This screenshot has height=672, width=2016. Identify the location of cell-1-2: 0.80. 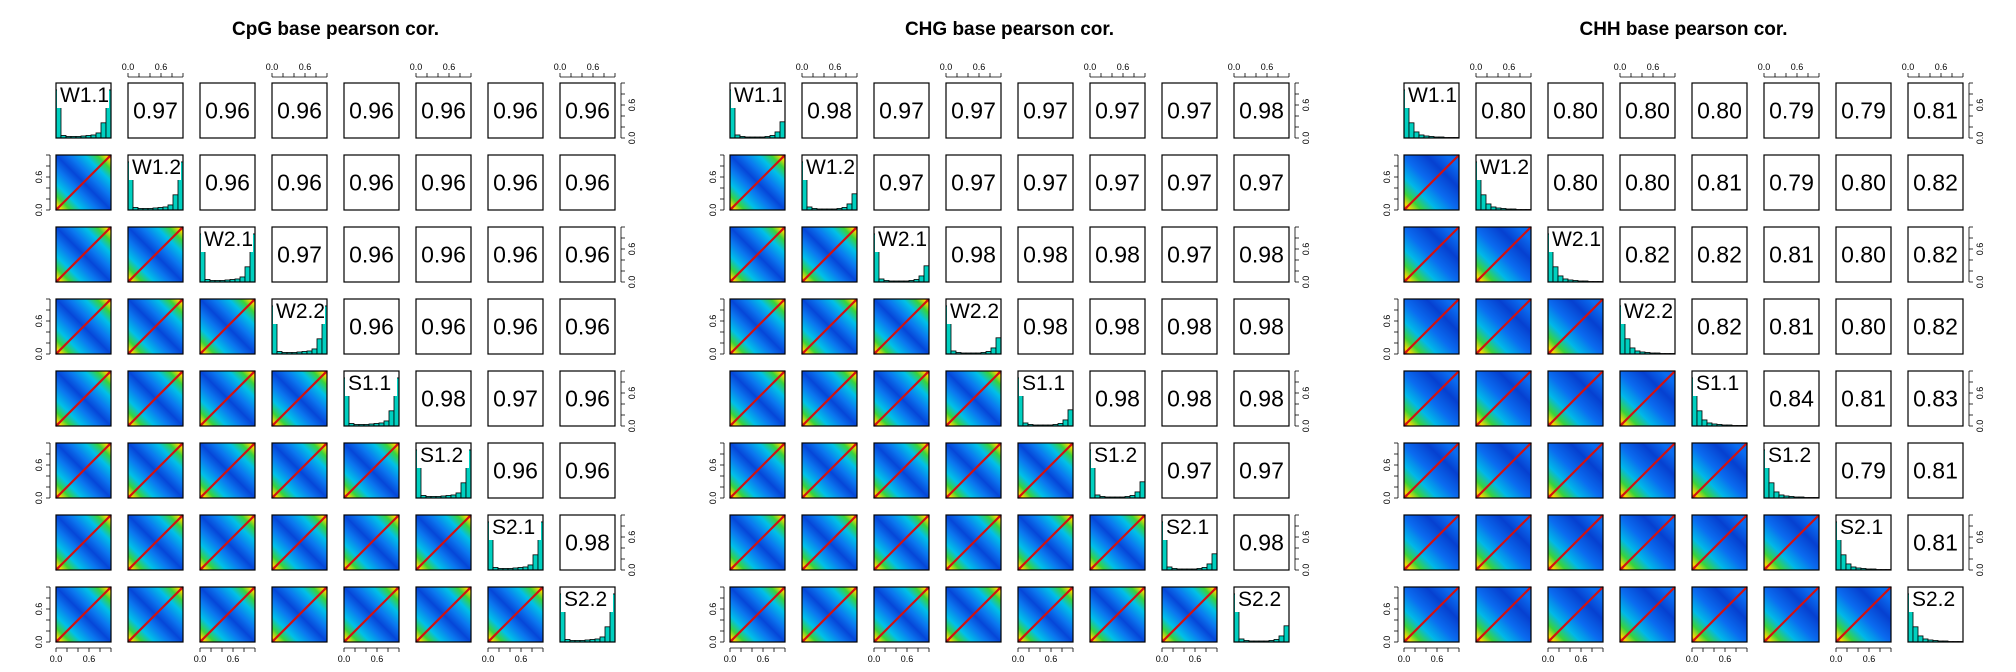
(1575, 182).